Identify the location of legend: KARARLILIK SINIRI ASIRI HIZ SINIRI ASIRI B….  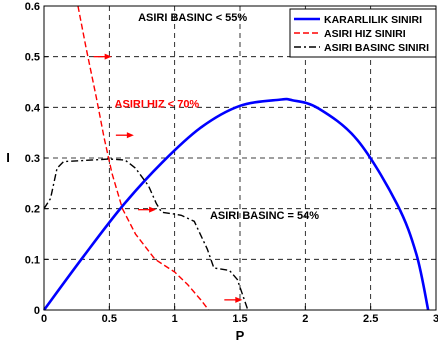
(363, 33).